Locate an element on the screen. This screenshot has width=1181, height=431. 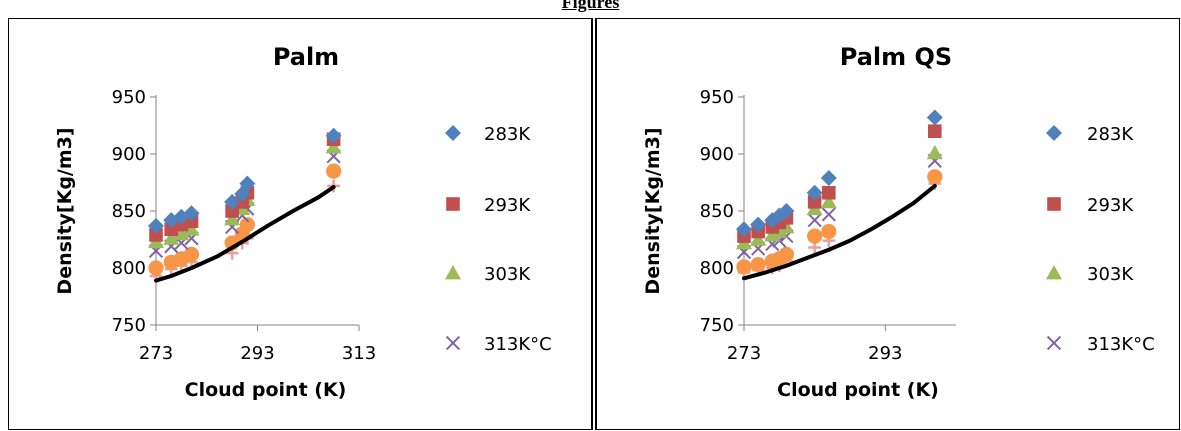
series-293k is located at coordinates (839, 183).